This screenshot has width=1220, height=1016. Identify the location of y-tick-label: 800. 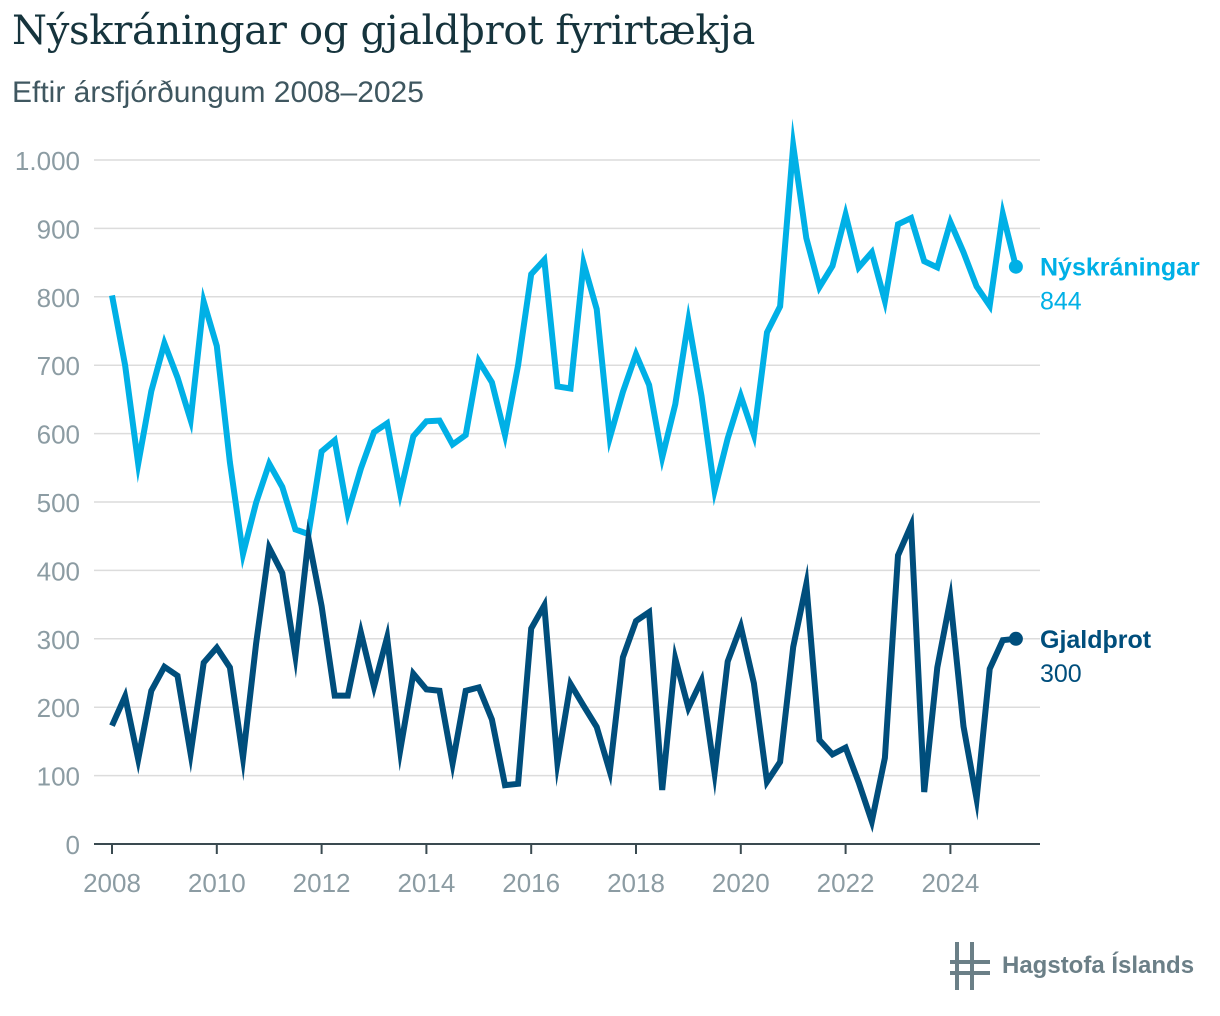
(58, 298).